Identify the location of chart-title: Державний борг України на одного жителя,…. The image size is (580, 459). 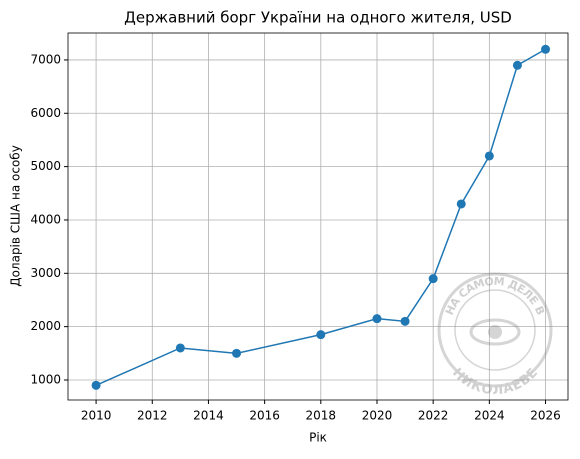
(318, 18).